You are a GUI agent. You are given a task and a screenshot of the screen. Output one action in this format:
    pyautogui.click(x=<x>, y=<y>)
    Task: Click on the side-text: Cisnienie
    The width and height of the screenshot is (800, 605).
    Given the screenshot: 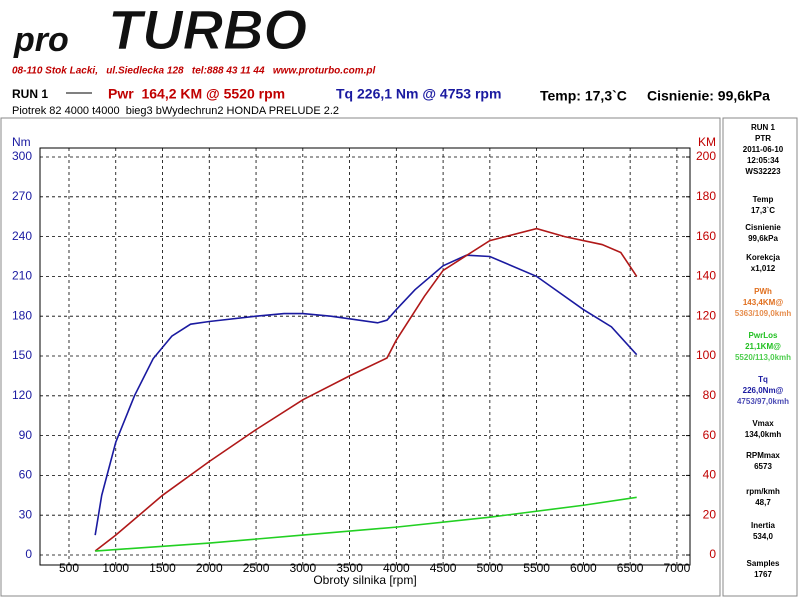 What is the action you would take?
    pyautogui.click(x=763, y=227)
    